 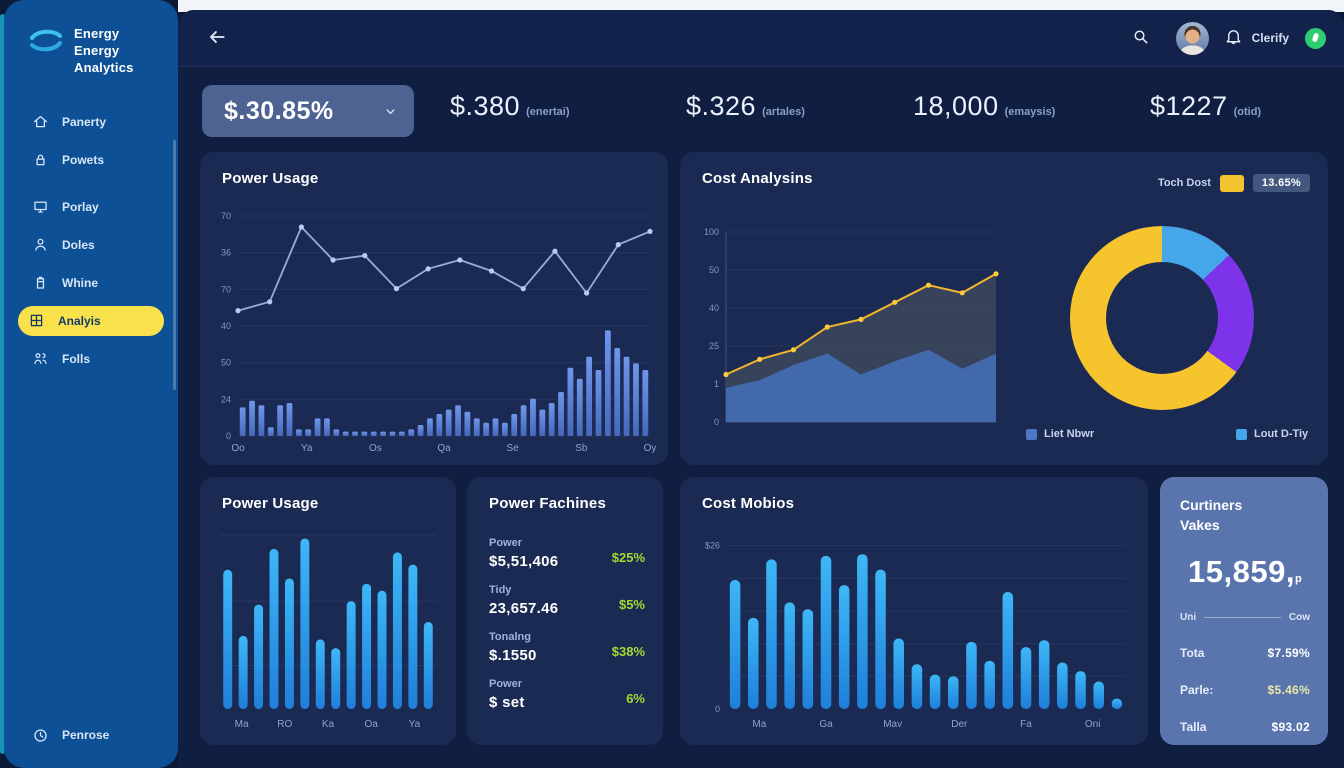 I want to click on legend-label: Lout D-Tiy, so click(x=1281, y=434).